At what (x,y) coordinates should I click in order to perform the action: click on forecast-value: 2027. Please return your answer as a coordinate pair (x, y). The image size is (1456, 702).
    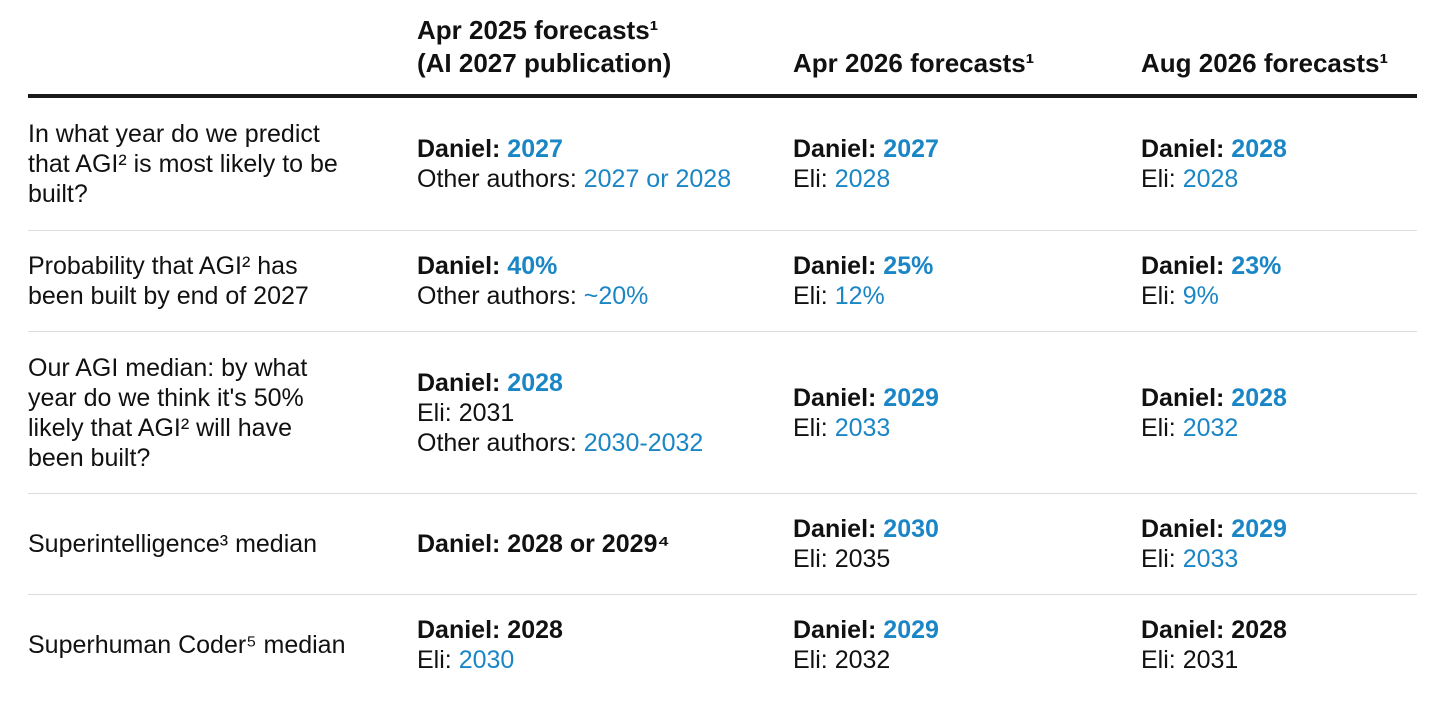
    Looking at the image, I should click on (535, 149).